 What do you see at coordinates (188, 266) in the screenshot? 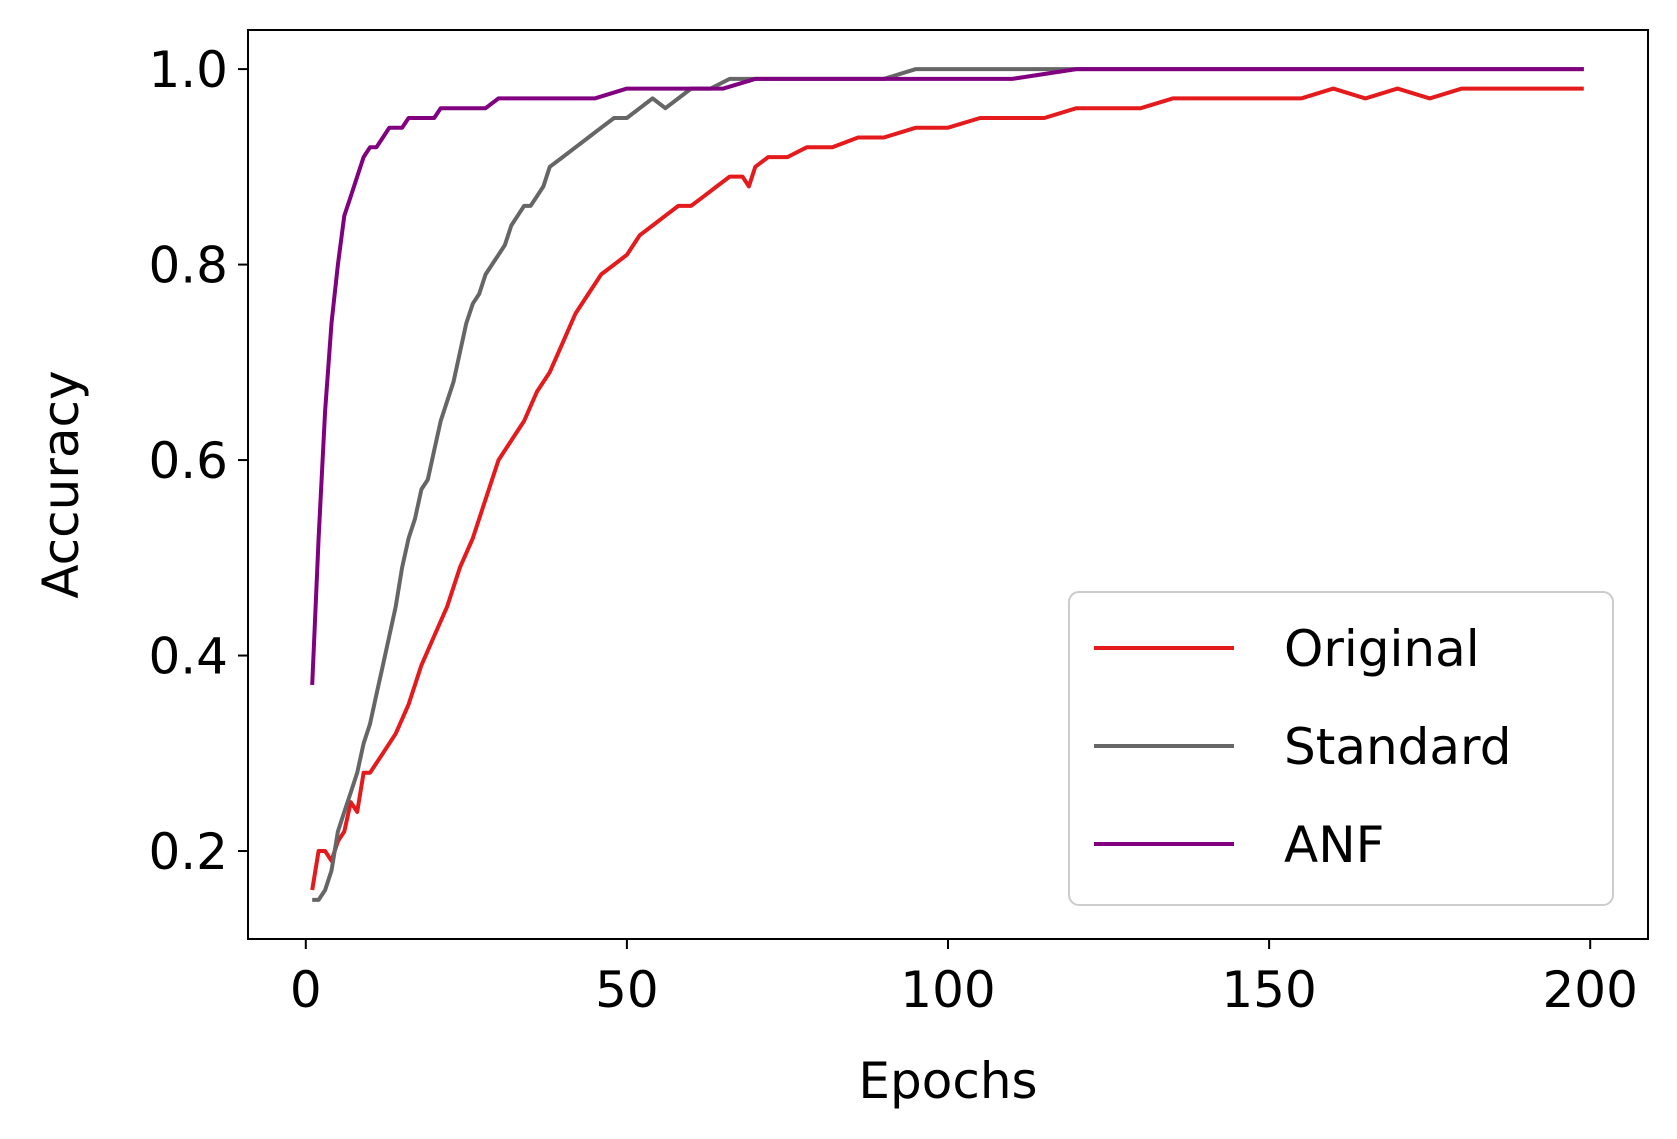
I see `y-tick-label: 0.8` at bounding box center [188, 266].